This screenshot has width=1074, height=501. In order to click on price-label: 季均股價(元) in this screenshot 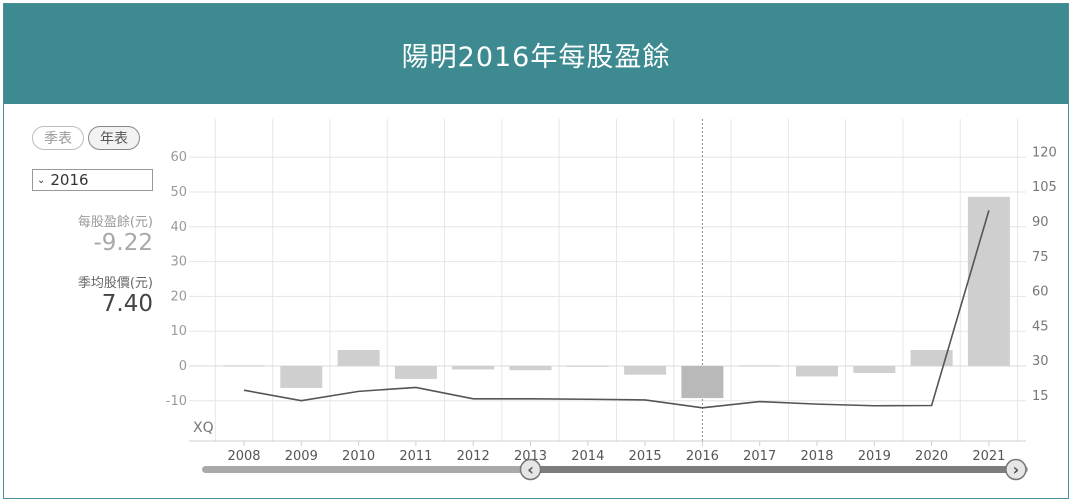, I will do `click(115, 283)`.